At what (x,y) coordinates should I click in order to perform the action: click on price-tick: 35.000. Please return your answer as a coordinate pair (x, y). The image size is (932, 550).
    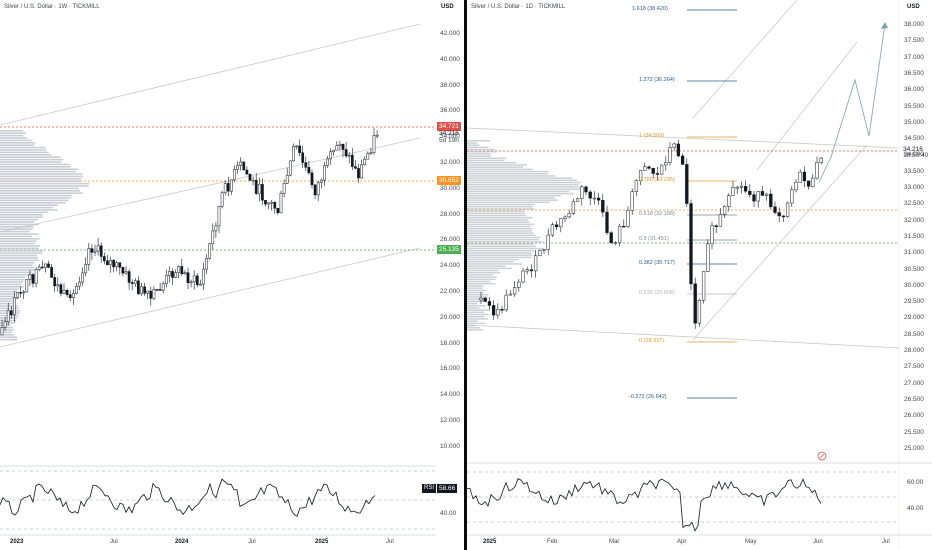
    Looking at the image, I should click on (914, 122).